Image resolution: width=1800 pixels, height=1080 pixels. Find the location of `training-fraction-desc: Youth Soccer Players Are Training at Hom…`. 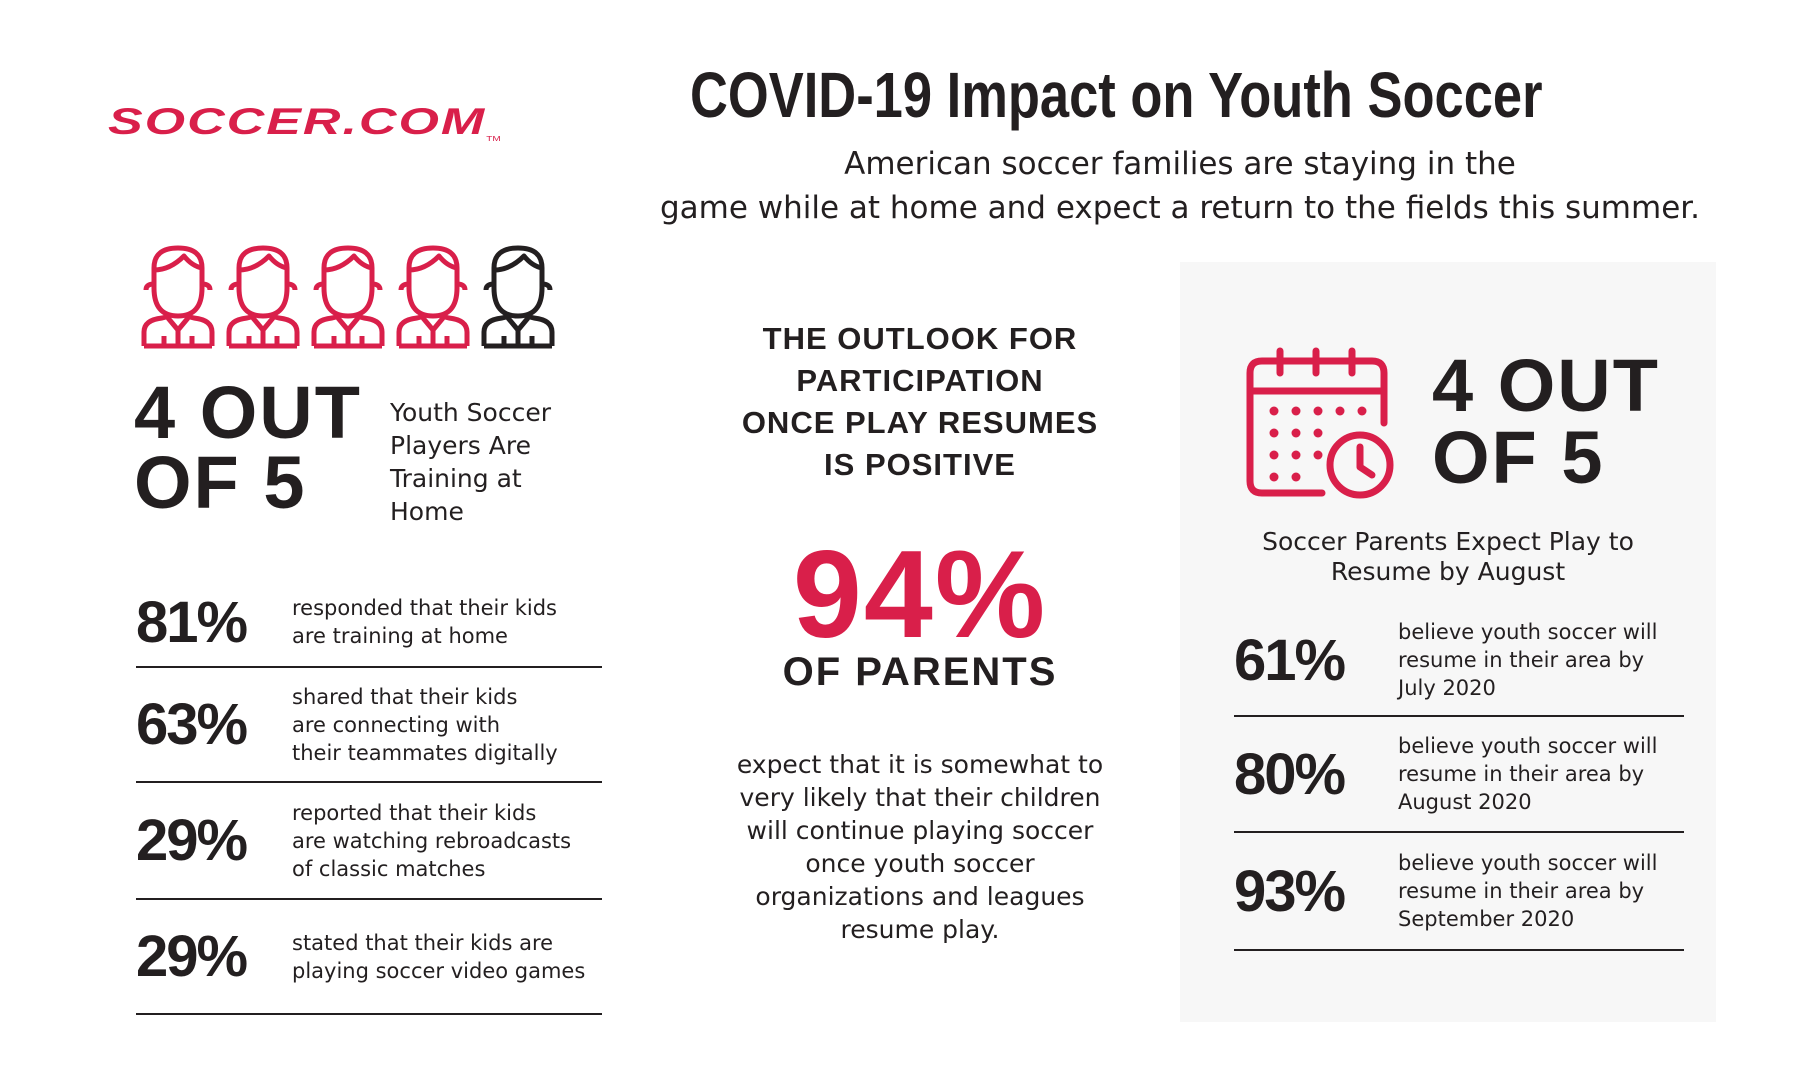

training-fraction-desc: Youth Soccer Players Are Training at Hom… is located at coordinates (490, 462).